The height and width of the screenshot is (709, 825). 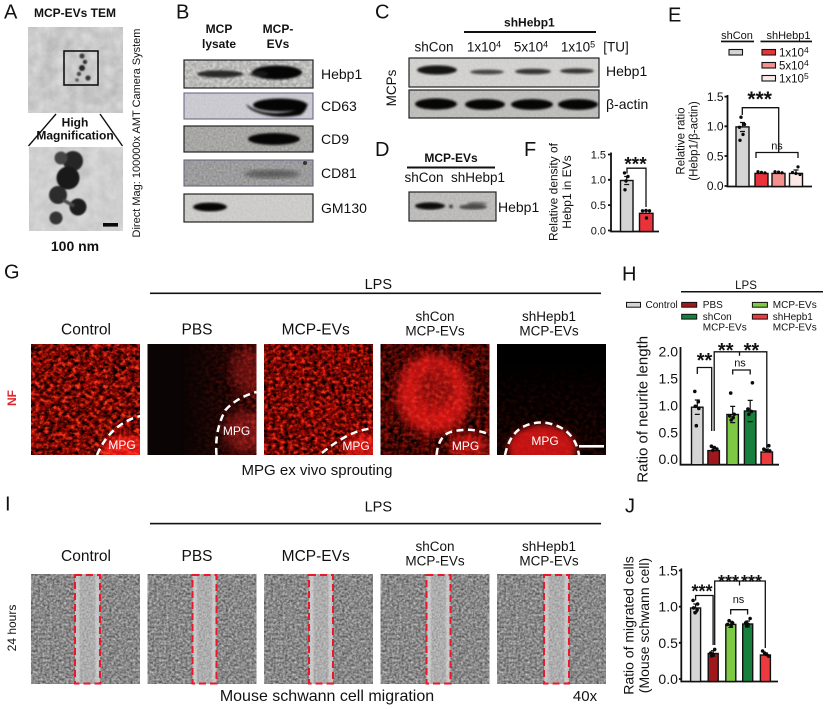 What do you see at coordinates (219, 44) in the screenshot?
I see `svg-text: lysate` at bounding box center [219, 44].